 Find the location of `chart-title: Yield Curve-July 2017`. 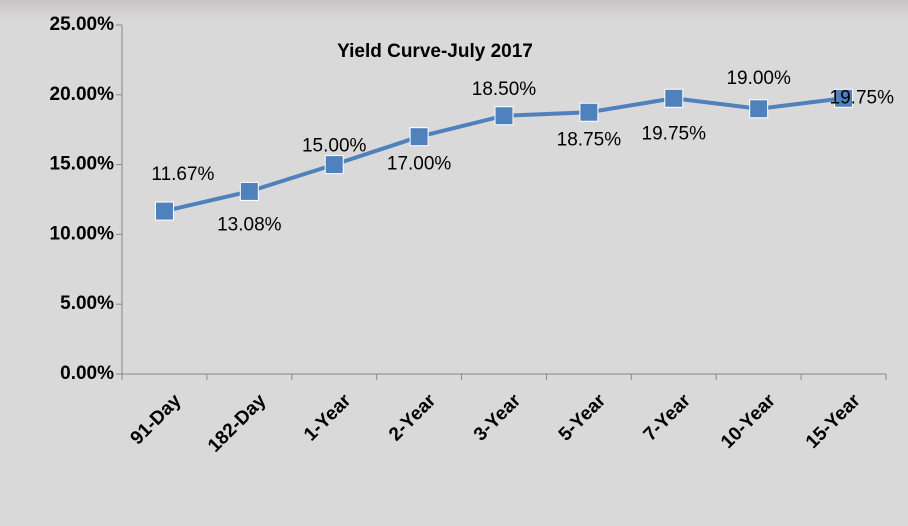

chart-title: Yield Curve-July 2017 is located at coordinates (435, 51).